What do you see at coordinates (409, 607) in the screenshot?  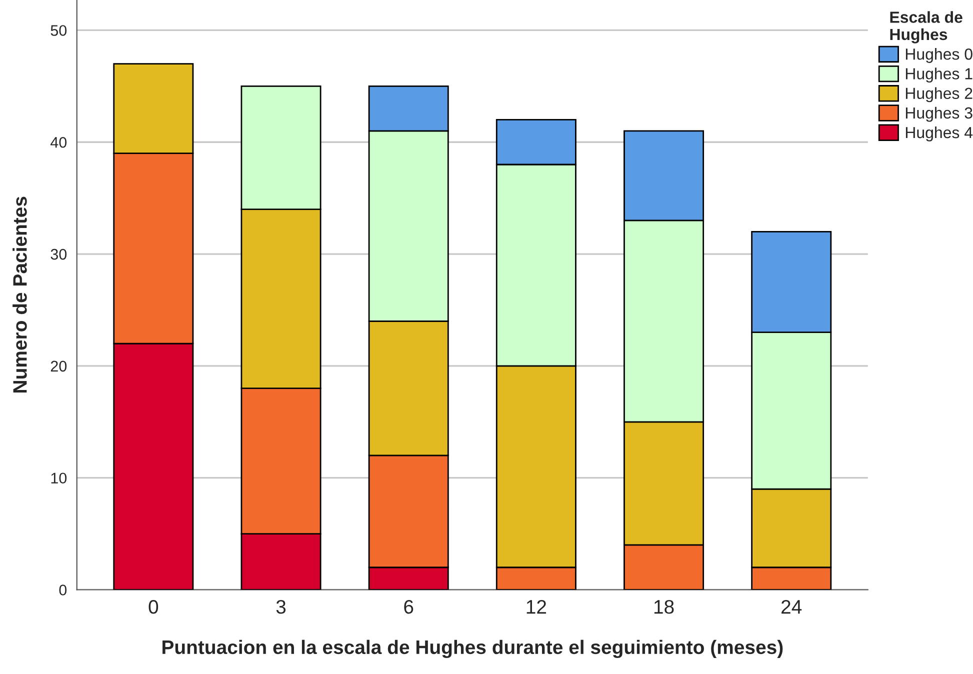 I see `x-tick-label: 6` at bounding box center [409, 607].